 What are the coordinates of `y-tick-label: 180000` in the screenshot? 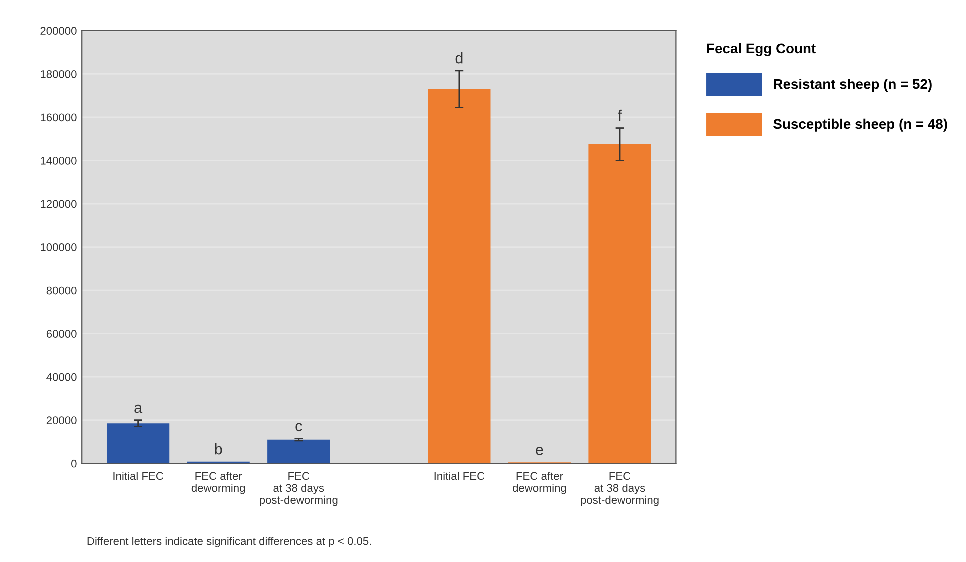 It's located at (59, 74).